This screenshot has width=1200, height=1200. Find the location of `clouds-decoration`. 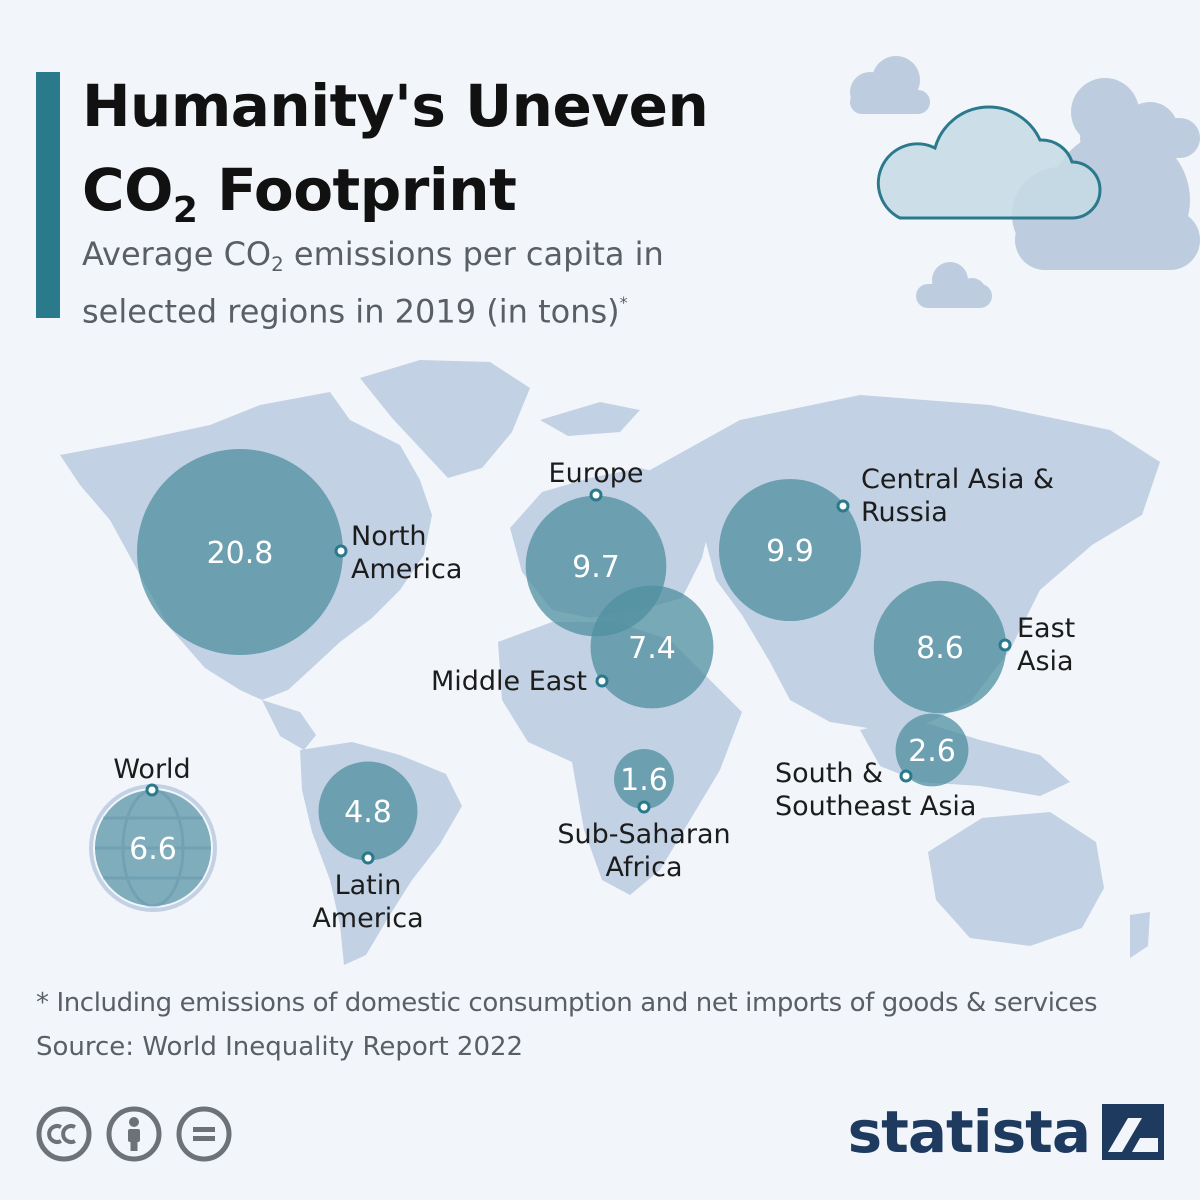

clouds-decoration is located at coordinates (1025, 182).